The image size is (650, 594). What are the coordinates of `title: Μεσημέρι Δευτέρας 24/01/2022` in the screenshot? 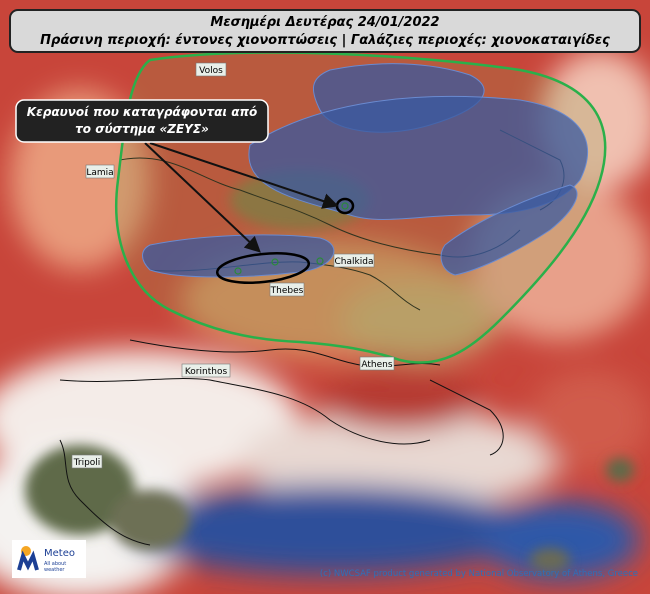 It's located at (324, 22).